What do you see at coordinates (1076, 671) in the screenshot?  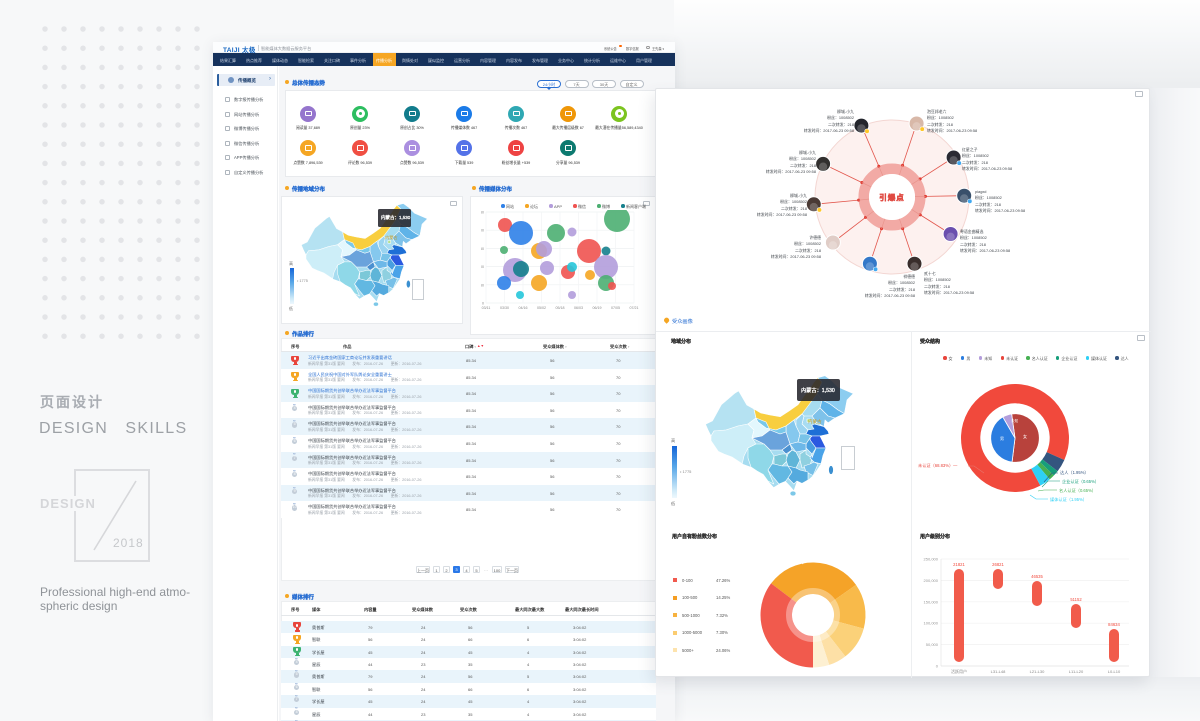 I see `svg-text: L11-L20` at bounding box center [1076, 671].